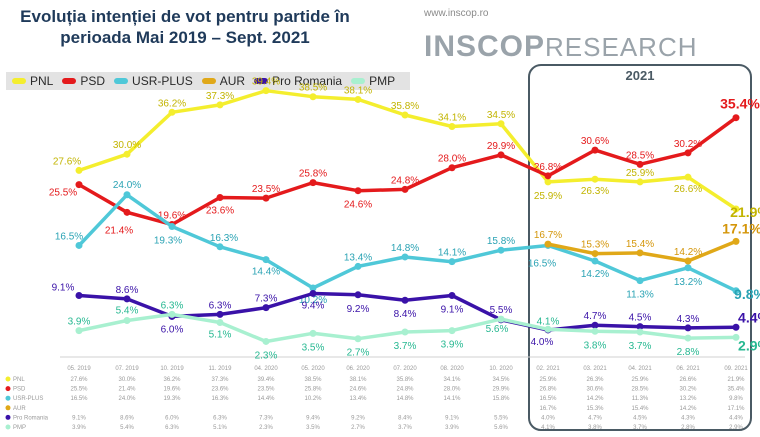 The width and height of the screenshot is (760, 437). What do you see at coordinates (19, 380) in the screenshot?
I see `table-row-name-pnl: PNL` at bounding box center [19, 380].